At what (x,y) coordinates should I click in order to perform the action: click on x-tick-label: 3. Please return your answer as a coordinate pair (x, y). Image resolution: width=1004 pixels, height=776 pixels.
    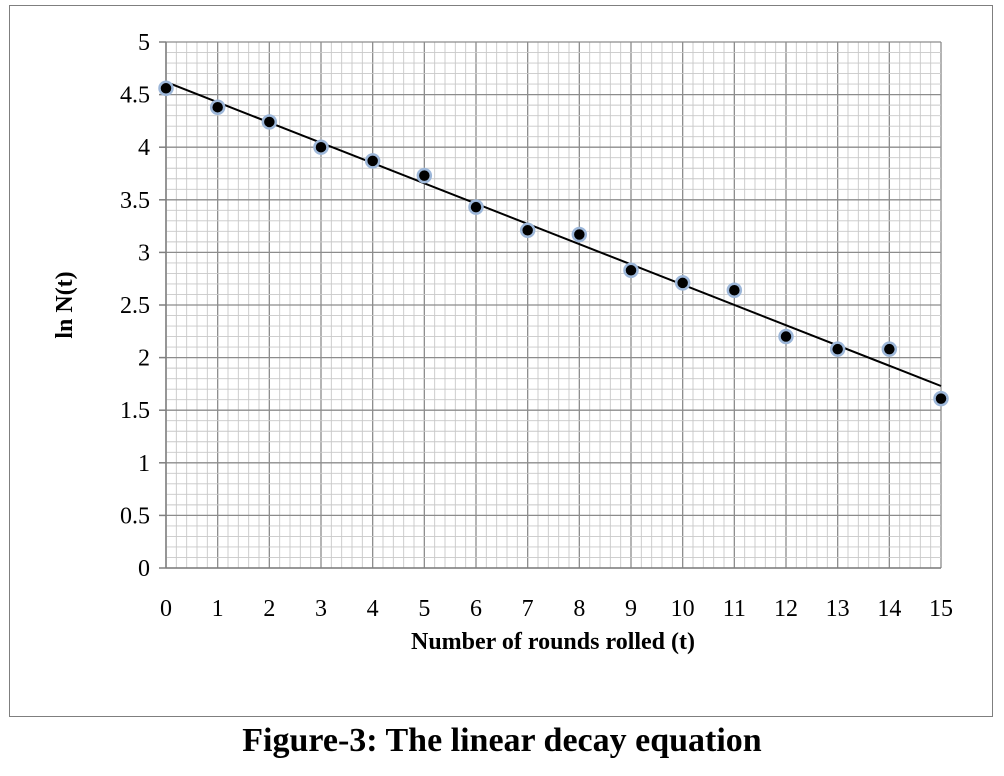
    Looking at the image, I should click on (321, 609).